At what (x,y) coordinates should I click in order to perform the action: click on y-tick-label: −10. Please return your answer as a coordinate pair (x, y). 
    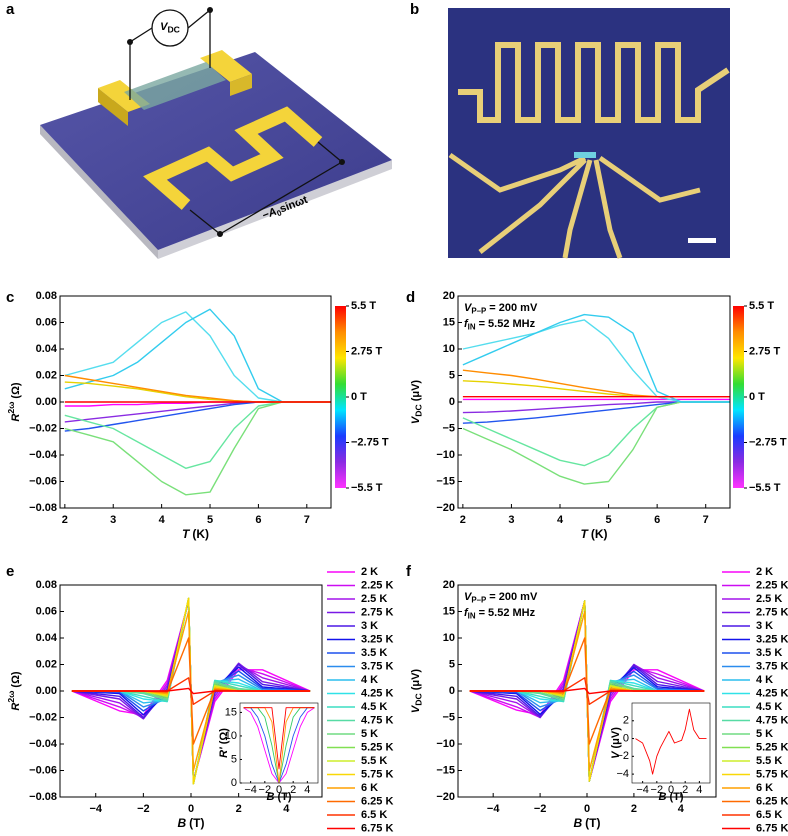
    Looking at the image, I should click on (445, 744).